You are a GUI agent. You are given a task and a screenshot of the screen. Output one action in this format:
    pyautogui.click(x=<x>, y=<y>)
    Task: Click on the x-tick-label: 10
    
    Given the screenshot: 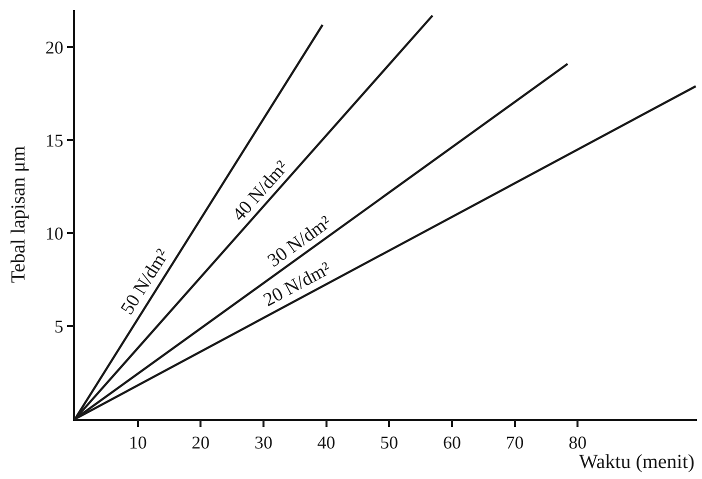 What is the action you would take?
    pyautogui.click(x=137, y=442)
    